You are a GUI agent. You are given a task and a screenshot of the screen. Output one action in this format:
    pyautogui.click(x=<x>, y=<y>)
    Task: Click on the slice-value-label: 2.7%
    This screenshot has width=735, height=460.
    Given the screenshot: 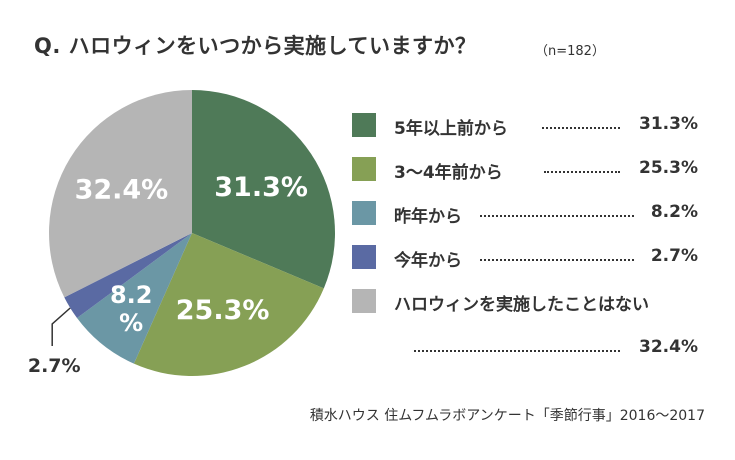 What is the action you would take?
    pyautogui.click(x=54, y=366)
    